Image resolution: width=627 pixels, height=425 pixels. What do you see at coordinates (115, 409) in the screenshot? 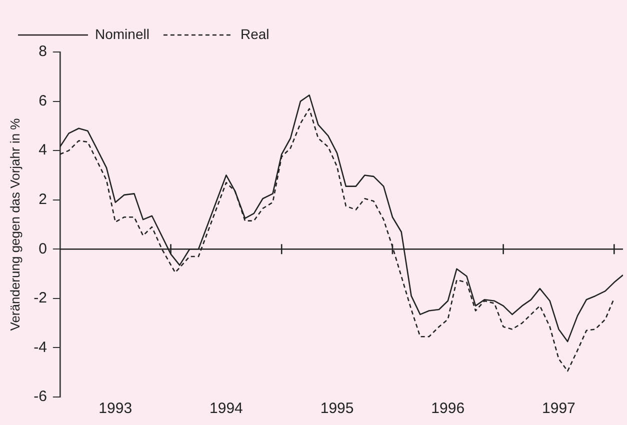
I see `x-tick-label: 1993` at bounding box center [115, 409].